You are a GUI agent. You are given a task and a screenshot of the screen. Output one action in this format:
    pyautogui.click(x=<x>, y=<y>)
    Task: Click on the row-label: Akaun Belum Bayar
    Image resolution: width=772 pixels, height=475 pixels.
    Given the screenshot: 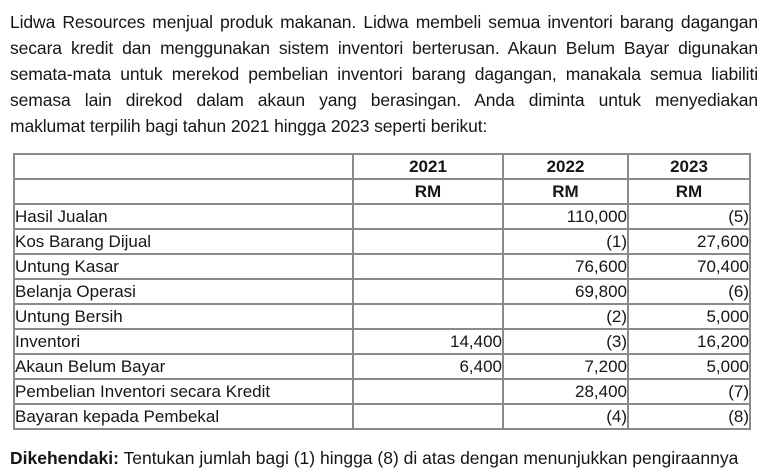 What is the action you would take?
    pyautogui.click(x=183, y=366)
    